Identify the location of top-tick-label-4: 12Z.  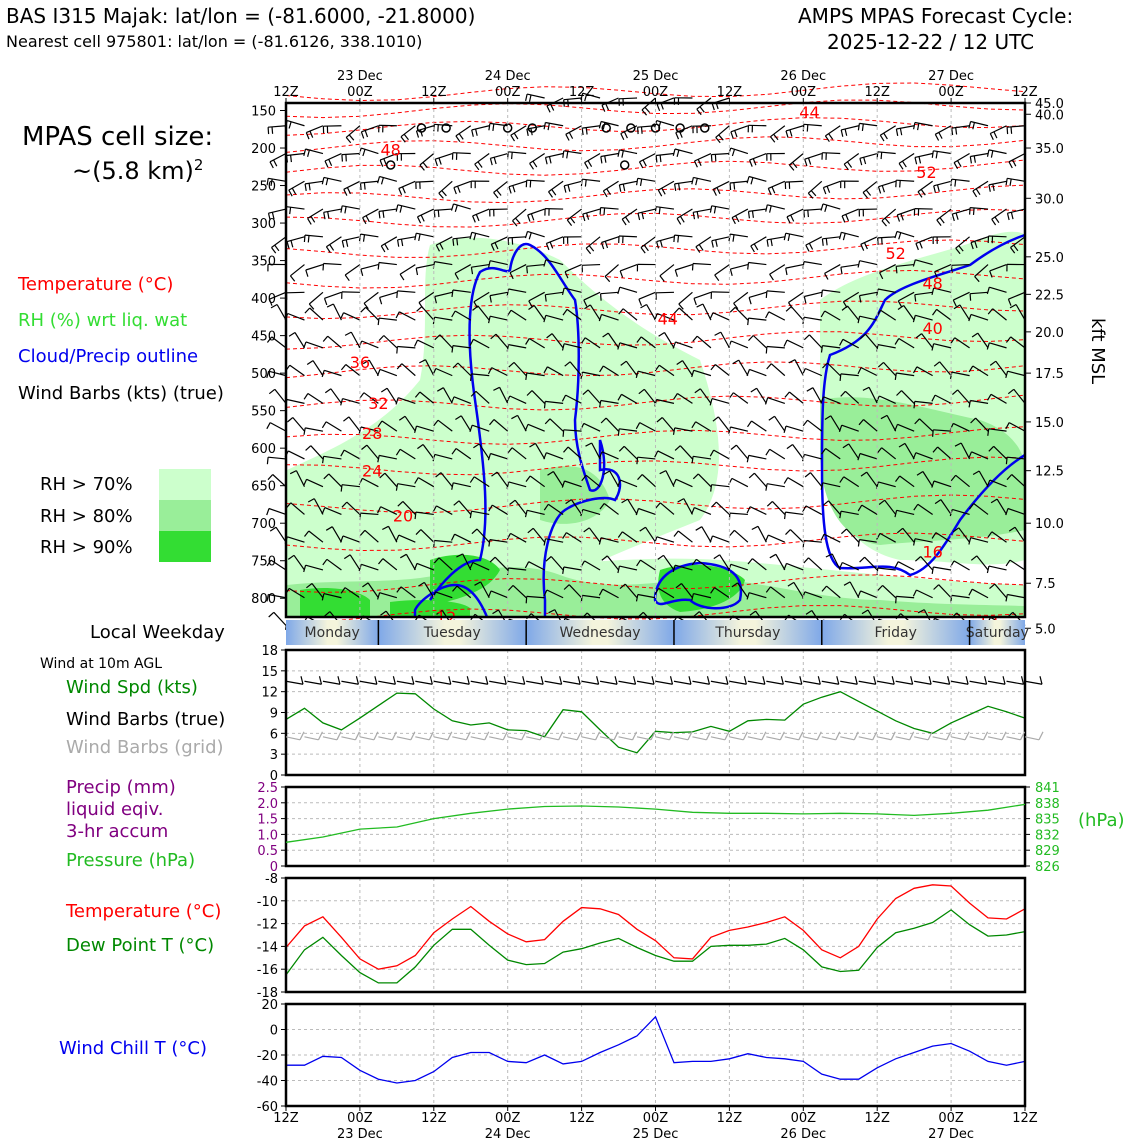
(582, 92).